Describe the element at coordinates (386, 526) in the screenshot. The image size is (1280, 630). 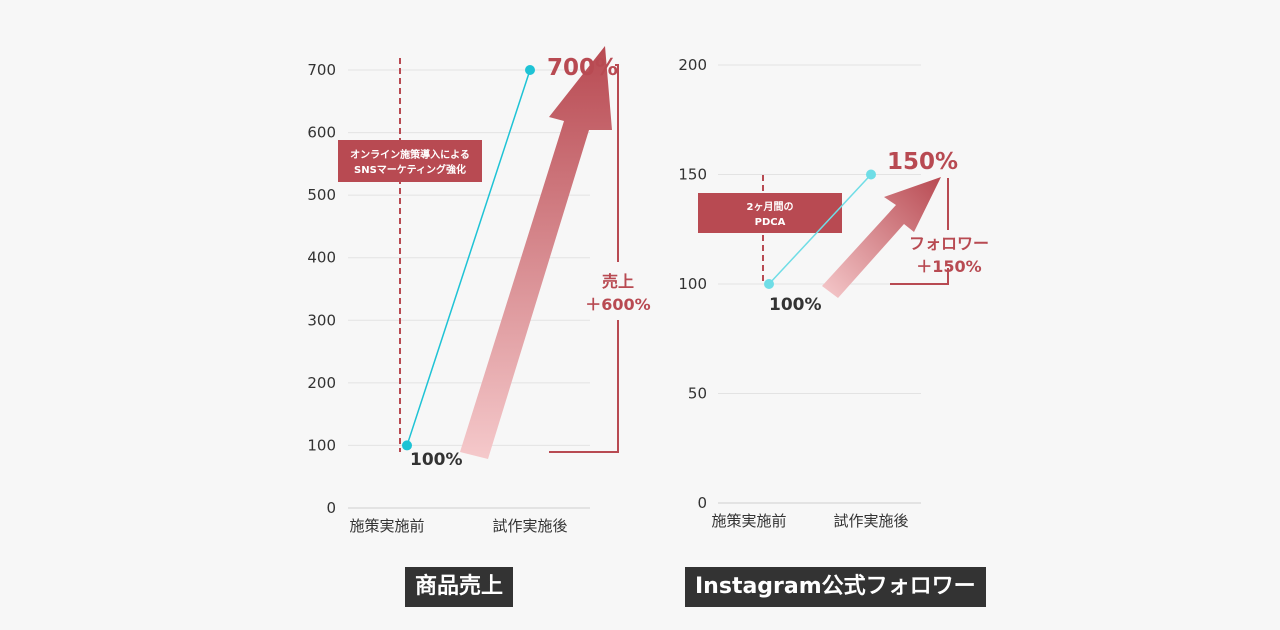
I see `sales-category-before: 施策実施前` at that location.